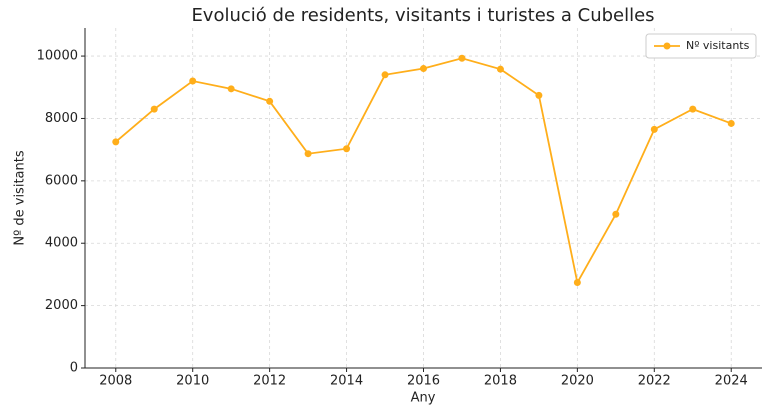 This screenshot has width=763, height=412. I want to click on y-axis-label: Nº de visitants, so click(20, 197).